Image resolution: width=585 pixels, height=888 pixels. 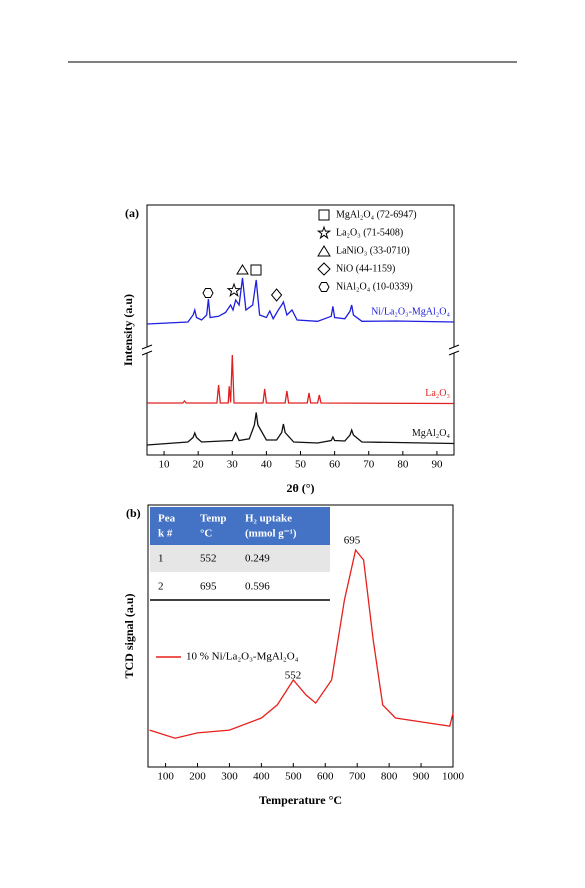 I want to click on diamond-marker, so click(x=276, y=295).